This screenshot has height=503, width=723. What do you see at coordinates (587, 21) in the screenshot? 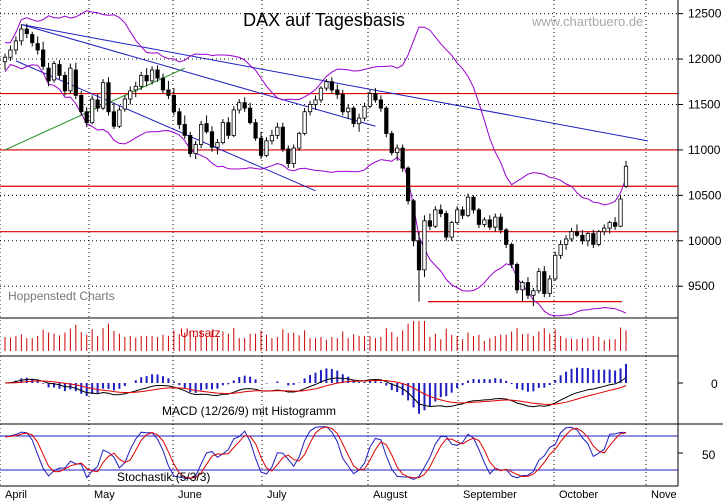
I see `watermark: www.chartbuero.de` at bounding box center [587, 21].